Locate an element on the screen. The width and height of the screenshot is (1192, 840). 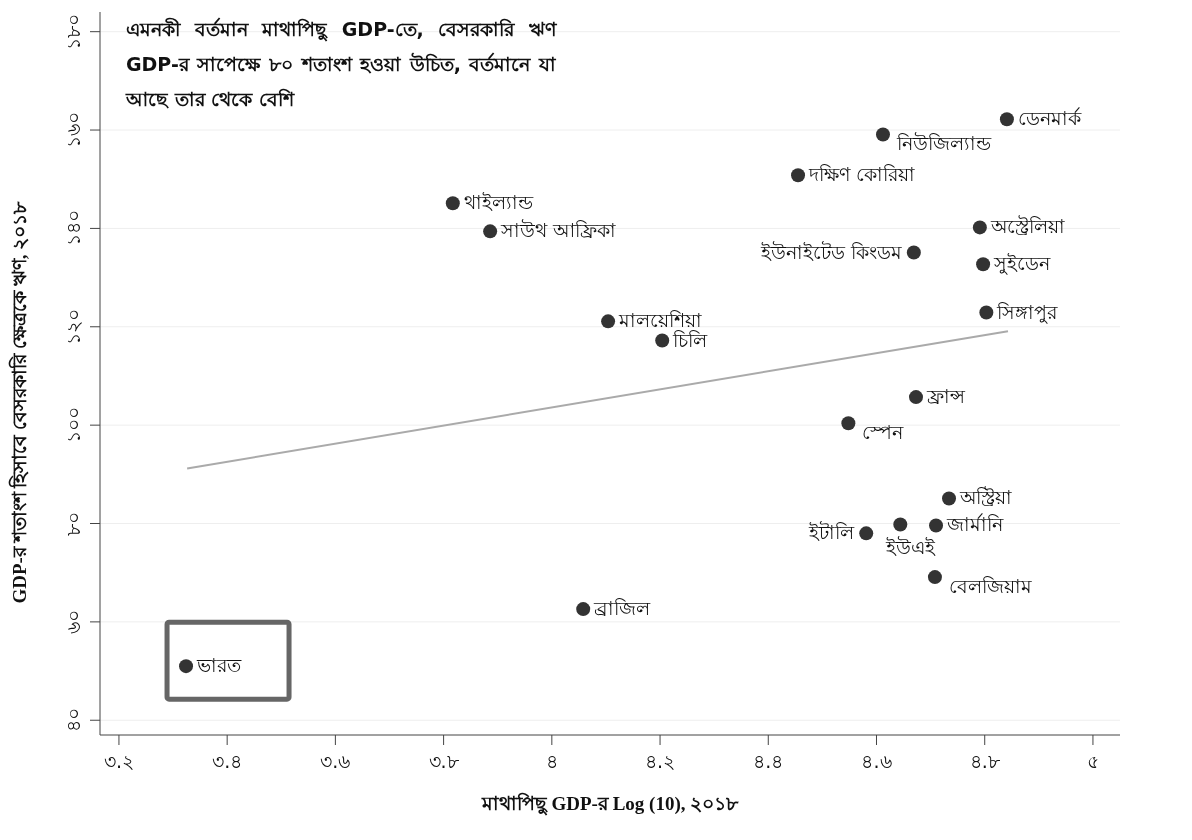
x-tick-label: ৪ is located at coordinates (551, 761).